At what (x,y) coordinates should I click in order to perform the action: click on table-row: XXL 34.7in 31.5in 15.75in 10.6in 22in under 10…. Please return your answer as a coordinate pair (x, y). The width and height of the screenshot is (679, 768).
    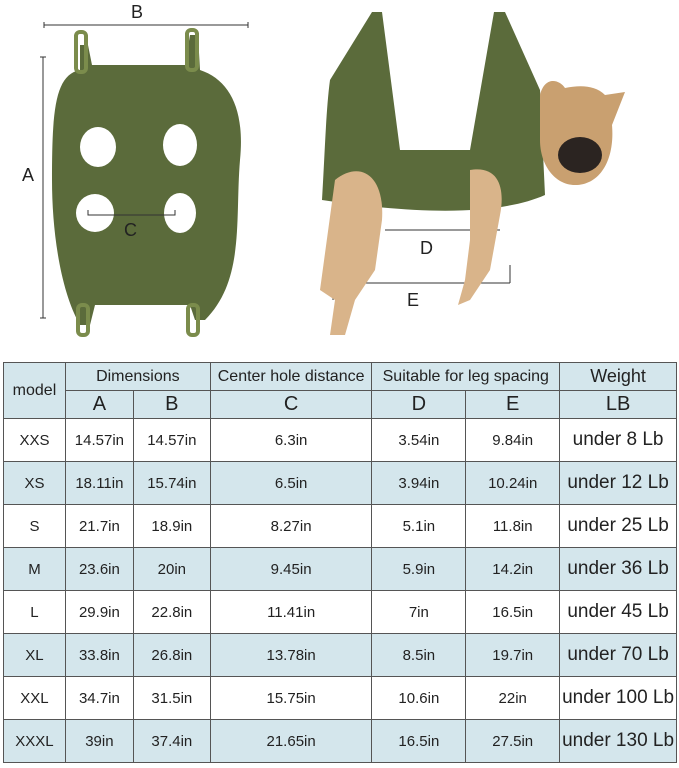
    Looking at the image, I should click on (340, 698).